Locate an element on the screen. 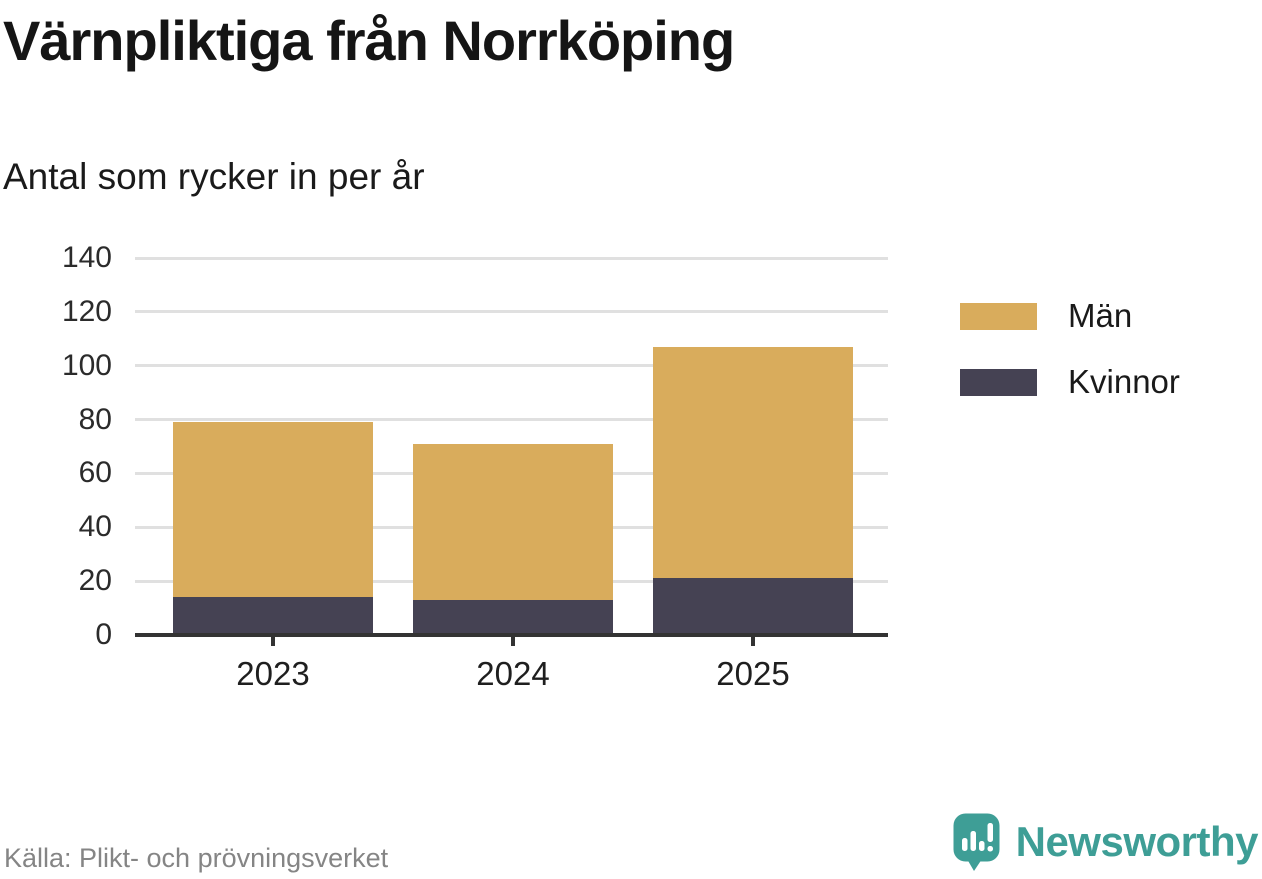  legend-item-men: Män is located at coordinates (1070, 316).